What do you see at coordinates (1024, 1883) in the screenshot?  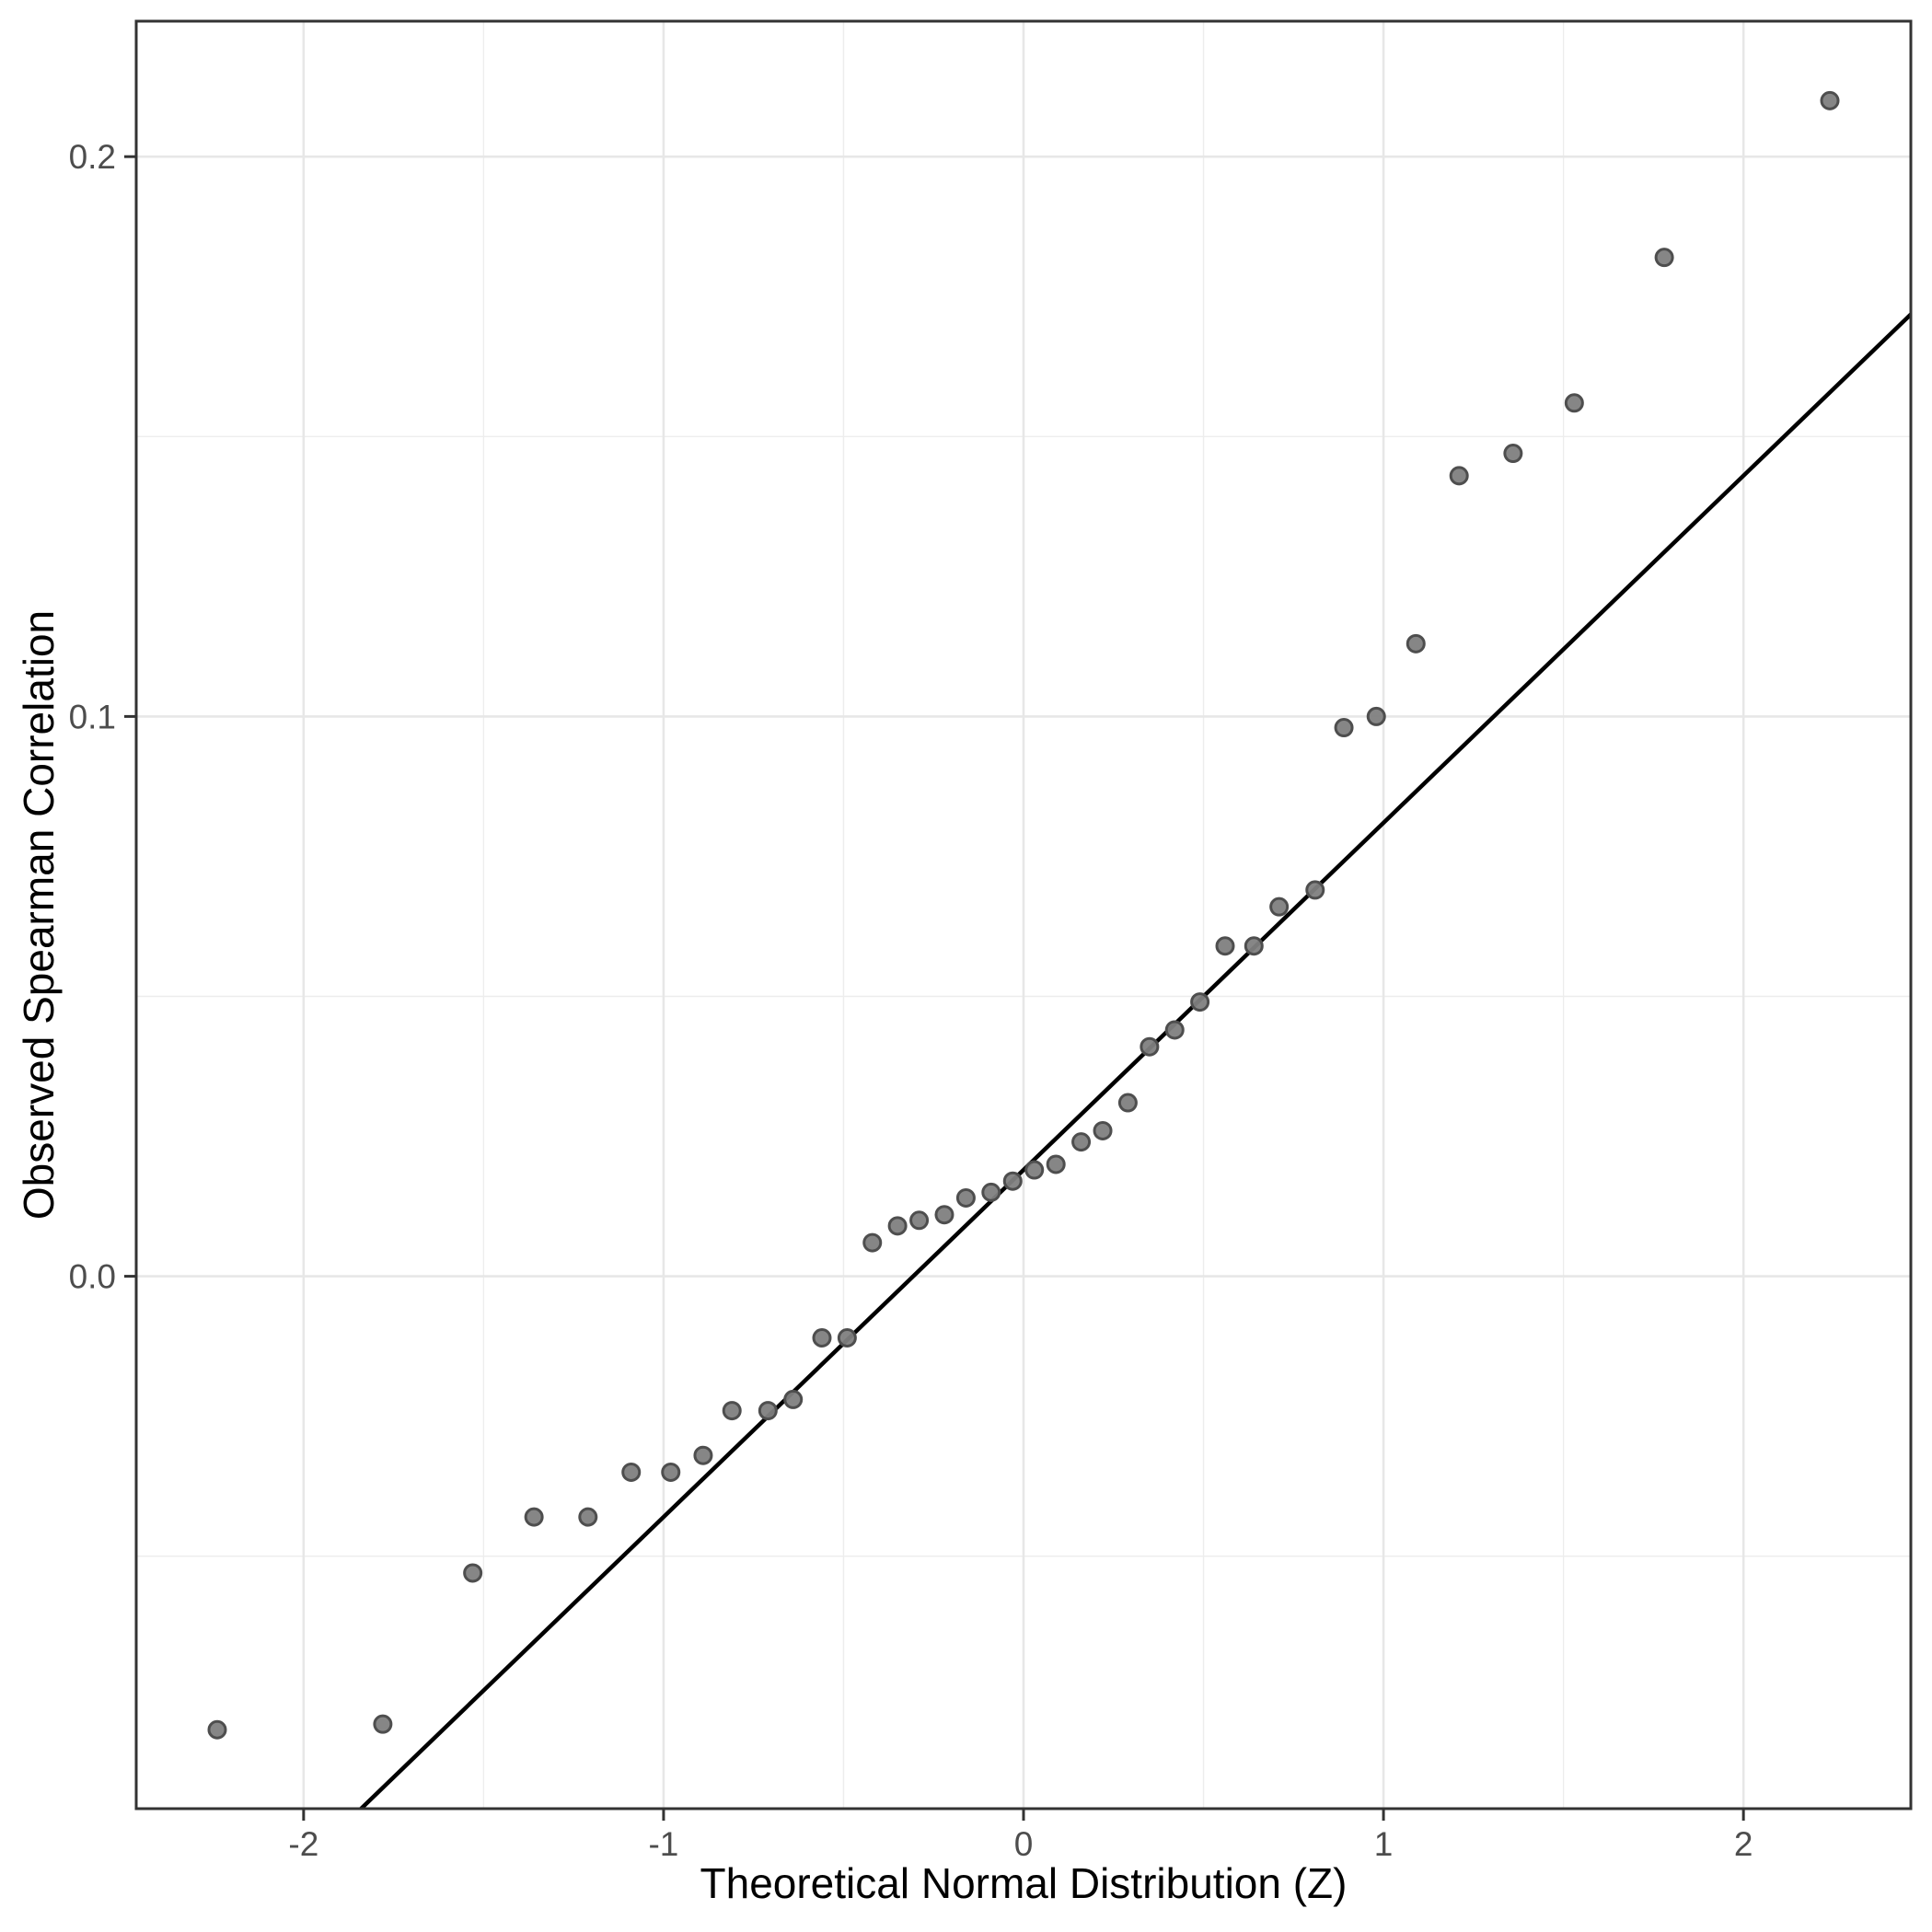 I see `x-axis-title: Theoretical Normal Distribution (Z)` at bounding box center [1024, 1883].